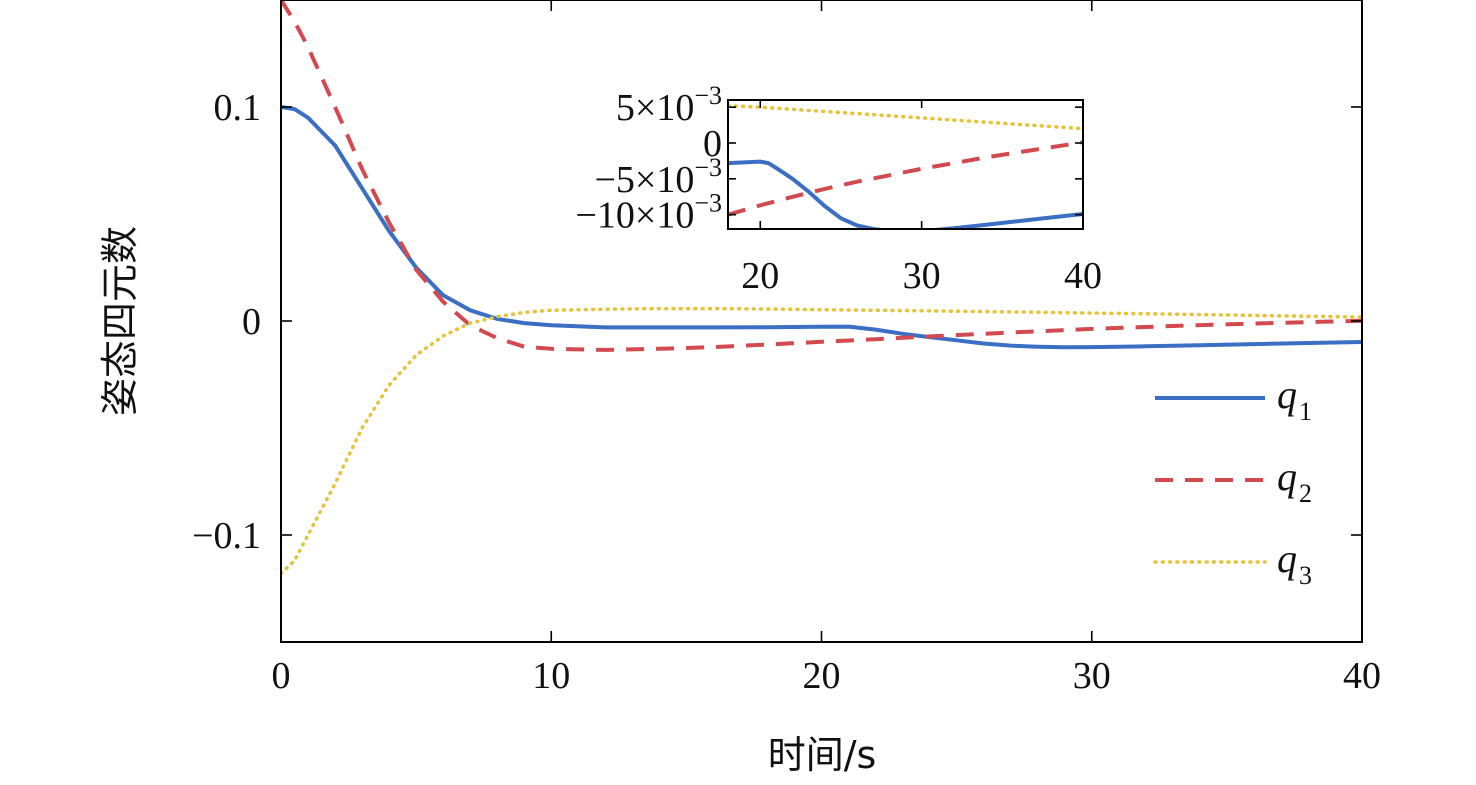  What do you see at coordinates (551, 676) in the screenshot?
I see `x-tick-label: 10` at bounding box center [551, 676].